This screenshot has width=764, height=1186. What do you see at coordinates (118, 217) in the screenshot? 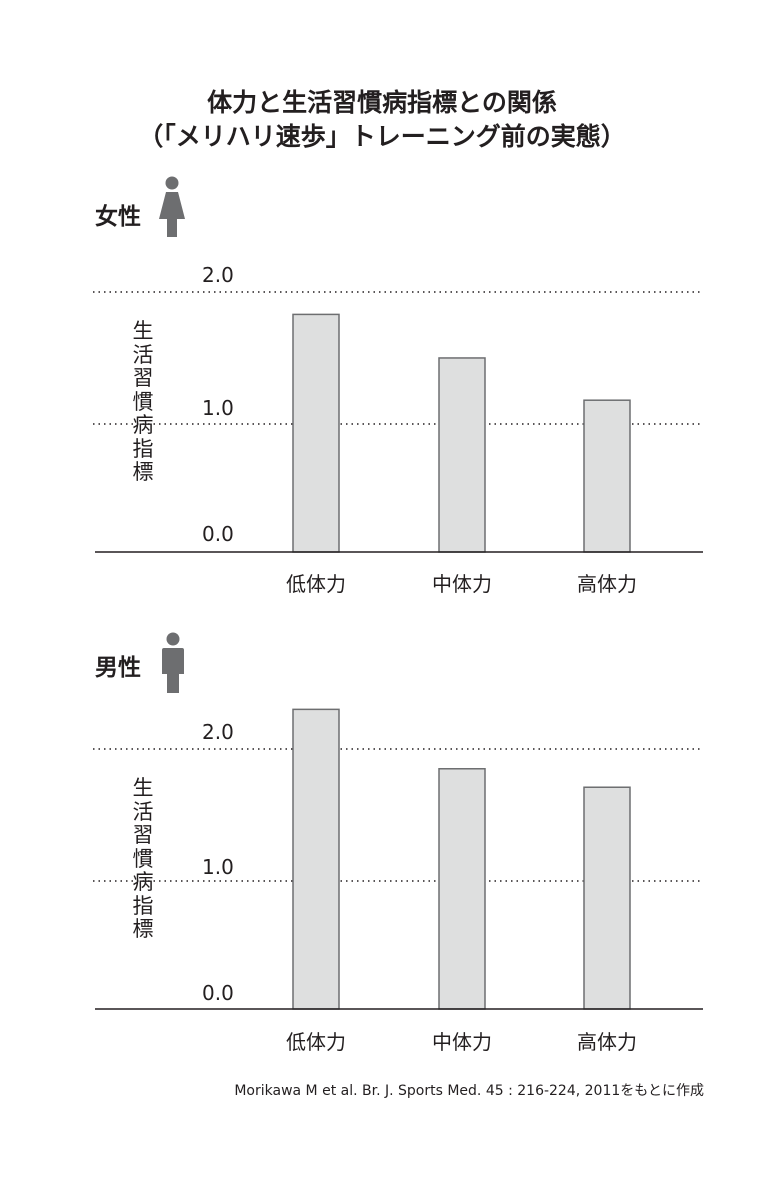
I see `panel-label-female: 女性` at bounding box center [118, 217].